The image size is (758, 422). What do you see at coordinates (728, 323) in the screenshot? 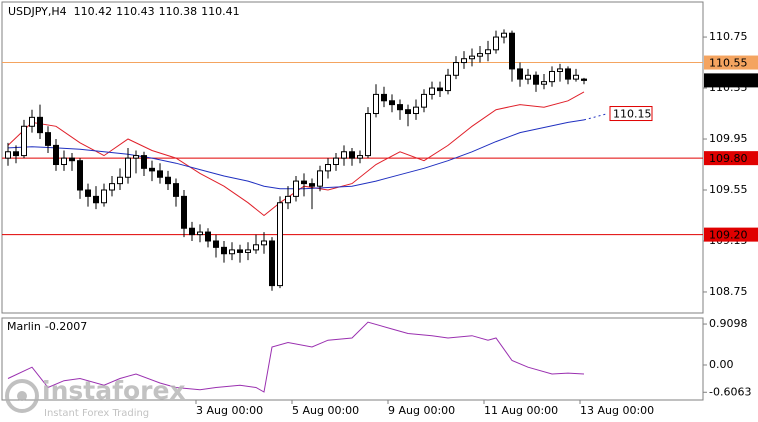
I see `y-tick-label: 0.9098` at bounding box center [728, 323].